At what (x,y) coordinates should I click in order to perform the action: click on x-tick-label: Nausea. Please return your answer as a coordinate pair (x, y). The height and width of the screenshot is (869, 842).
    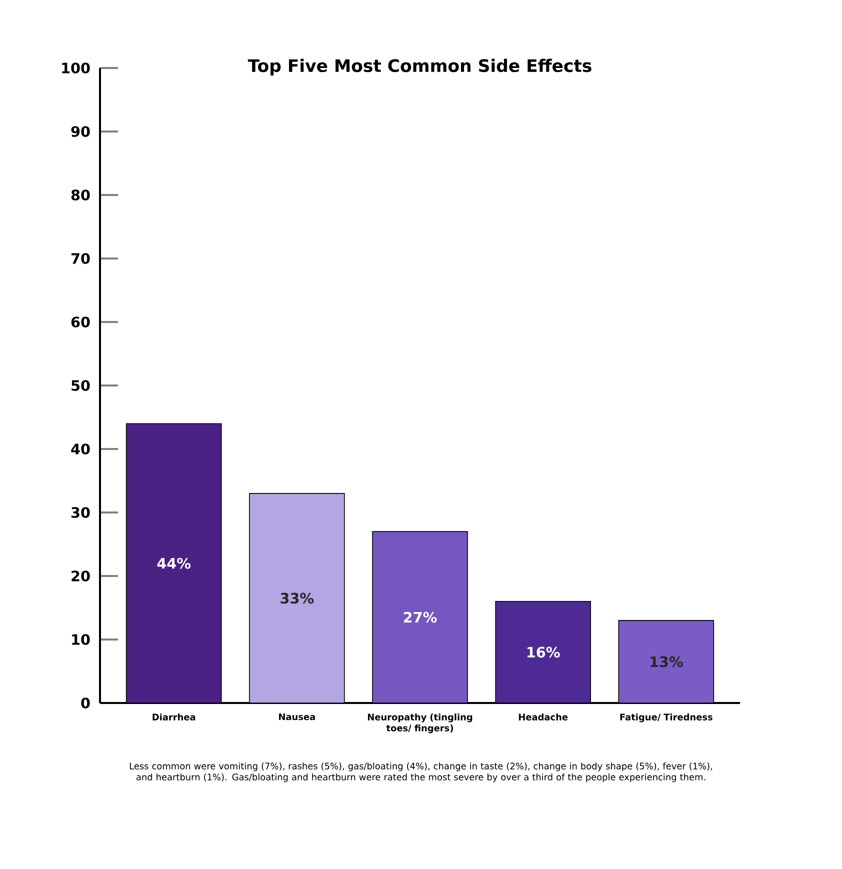
    Looking at the image, I should click on (297, 717).